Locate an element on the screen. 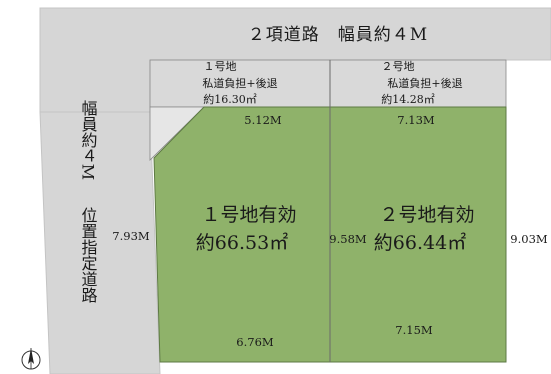 This screenshot has width=551, height=374. left-road-type-label: 位置指定道路 is located at coordinates (88, 255).